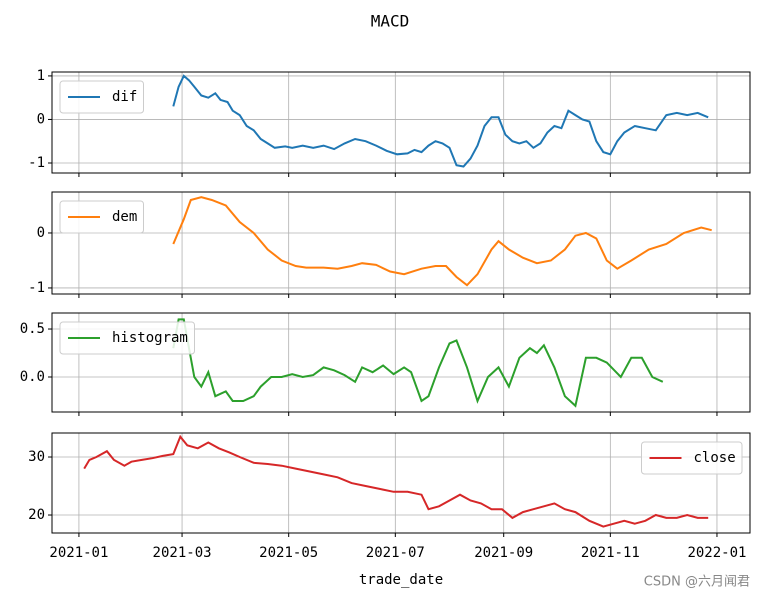  I want to click on y-tick-label: 1, so click(41, 76).